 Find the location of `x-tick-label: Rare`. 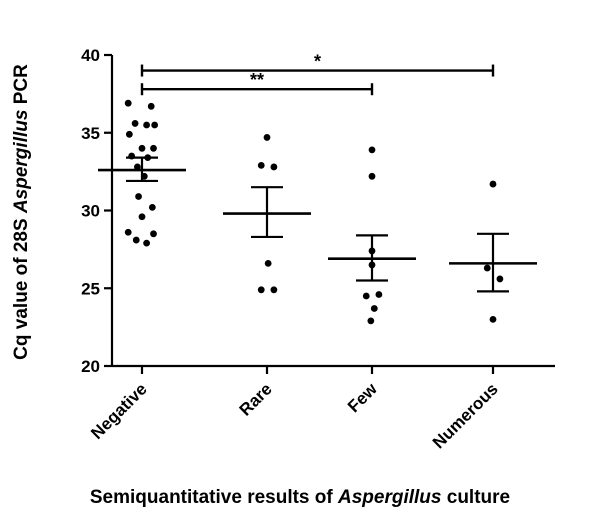

x-tick-label: Rare is located at coordinates (256, 399).